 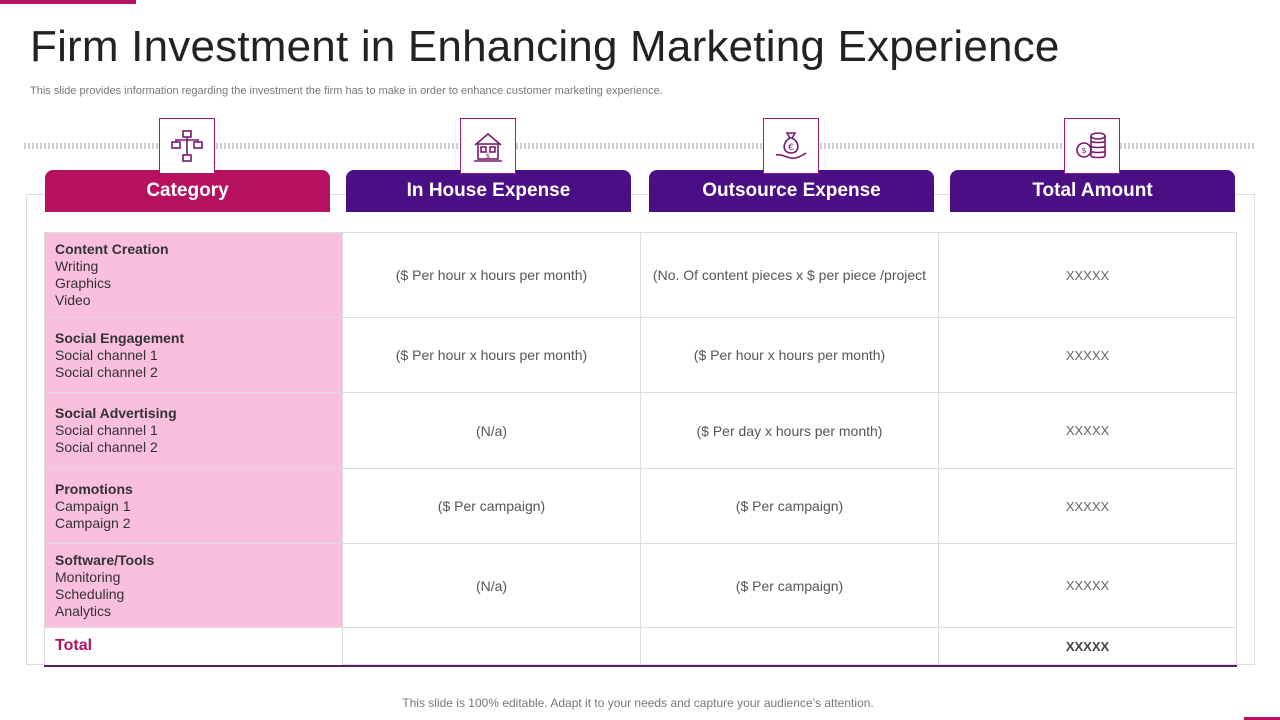 What do you see at coordinates (83, 283) in the screenshot?
I see `category-item: Graphics` at bounding box center [83, 283].